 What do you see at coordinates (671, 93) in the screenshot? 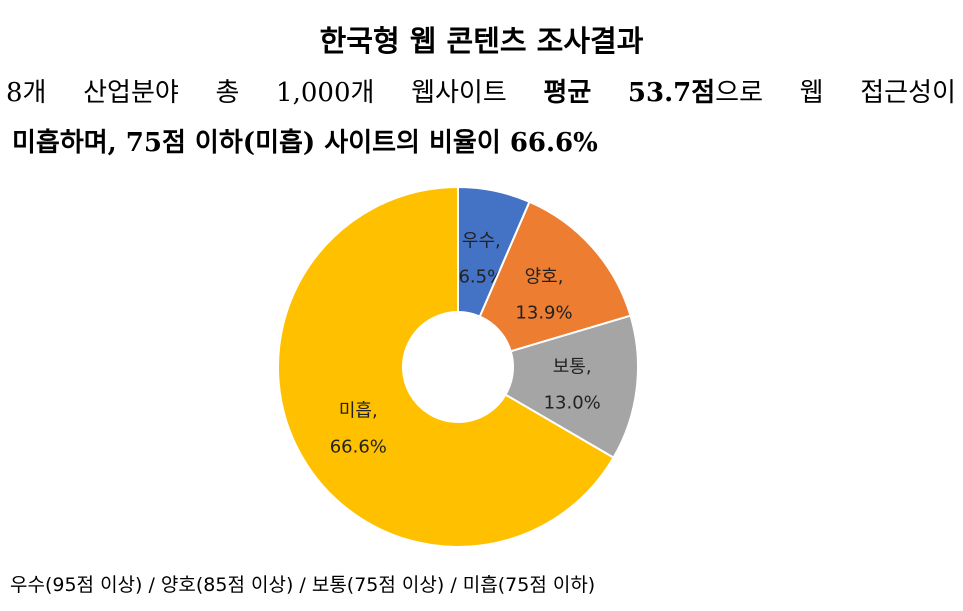
I see `average-score: 53.7점` at bounding box center [671, 93].